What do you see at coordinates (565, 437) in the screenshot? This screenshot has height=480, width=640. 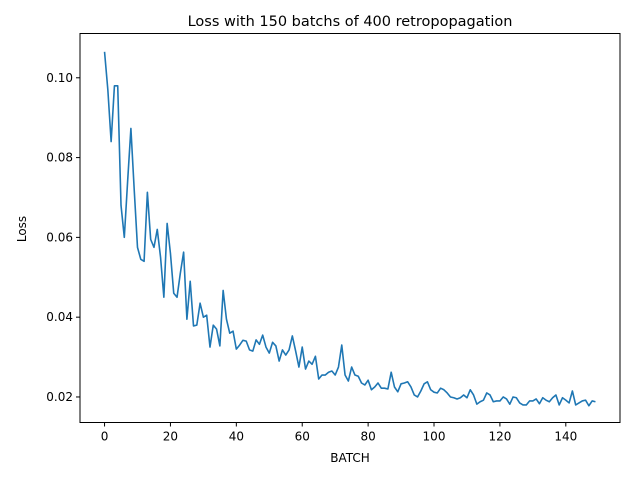 I see `x-tick-label: 140` at bounding box center [565, 437].